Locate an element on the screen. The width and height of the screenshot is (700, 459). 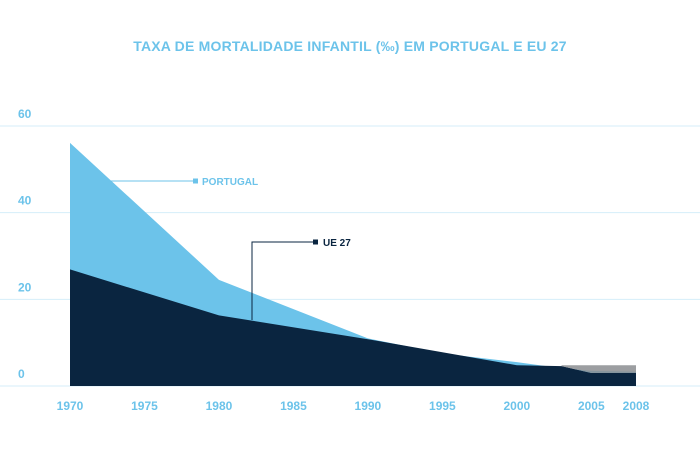
x-tick-label: 1975 is located at coordinates (144, 406).